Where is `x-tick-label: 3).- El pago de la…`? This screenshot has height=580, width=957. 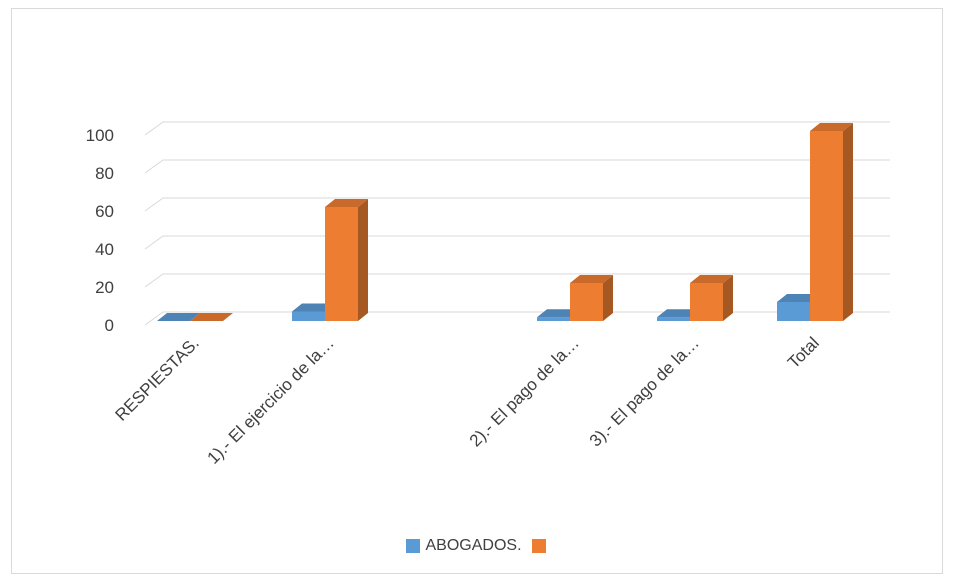 x-tick-label: 3).- El pago de la… is located at coordinates (644, 391).